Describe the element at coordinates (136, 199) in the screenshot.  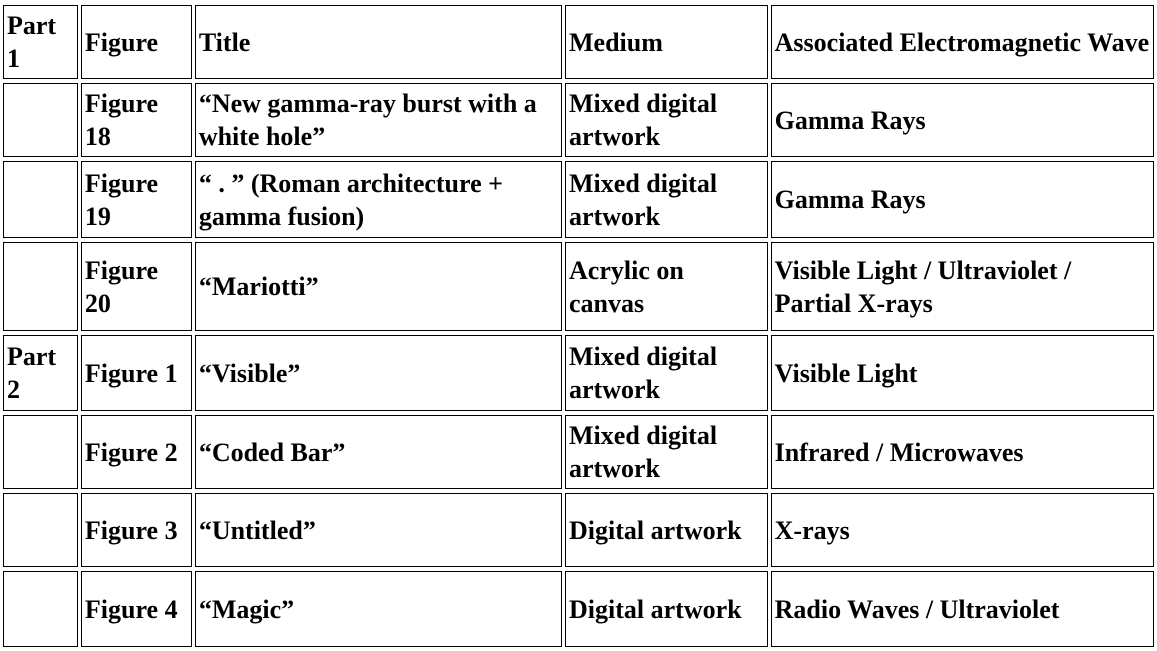
I see `cell-figure: Figure 19` at that location.